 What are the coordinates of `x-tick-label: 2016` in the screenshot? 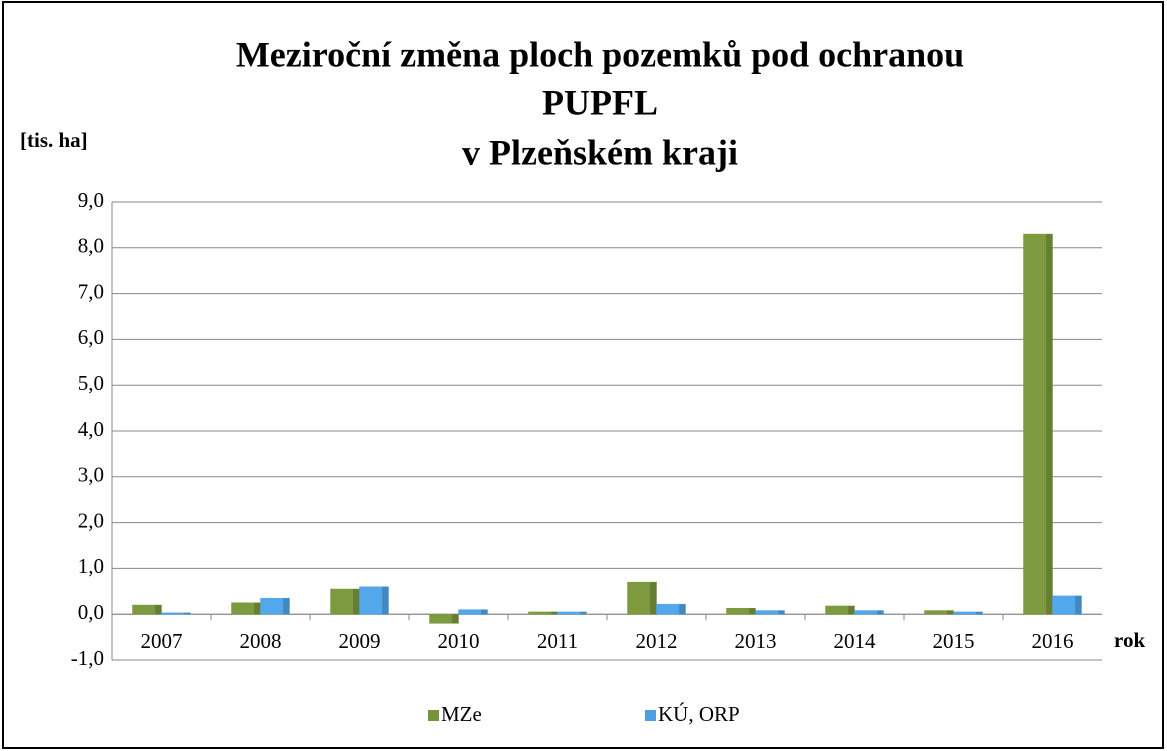 It's located at (1053, 641).